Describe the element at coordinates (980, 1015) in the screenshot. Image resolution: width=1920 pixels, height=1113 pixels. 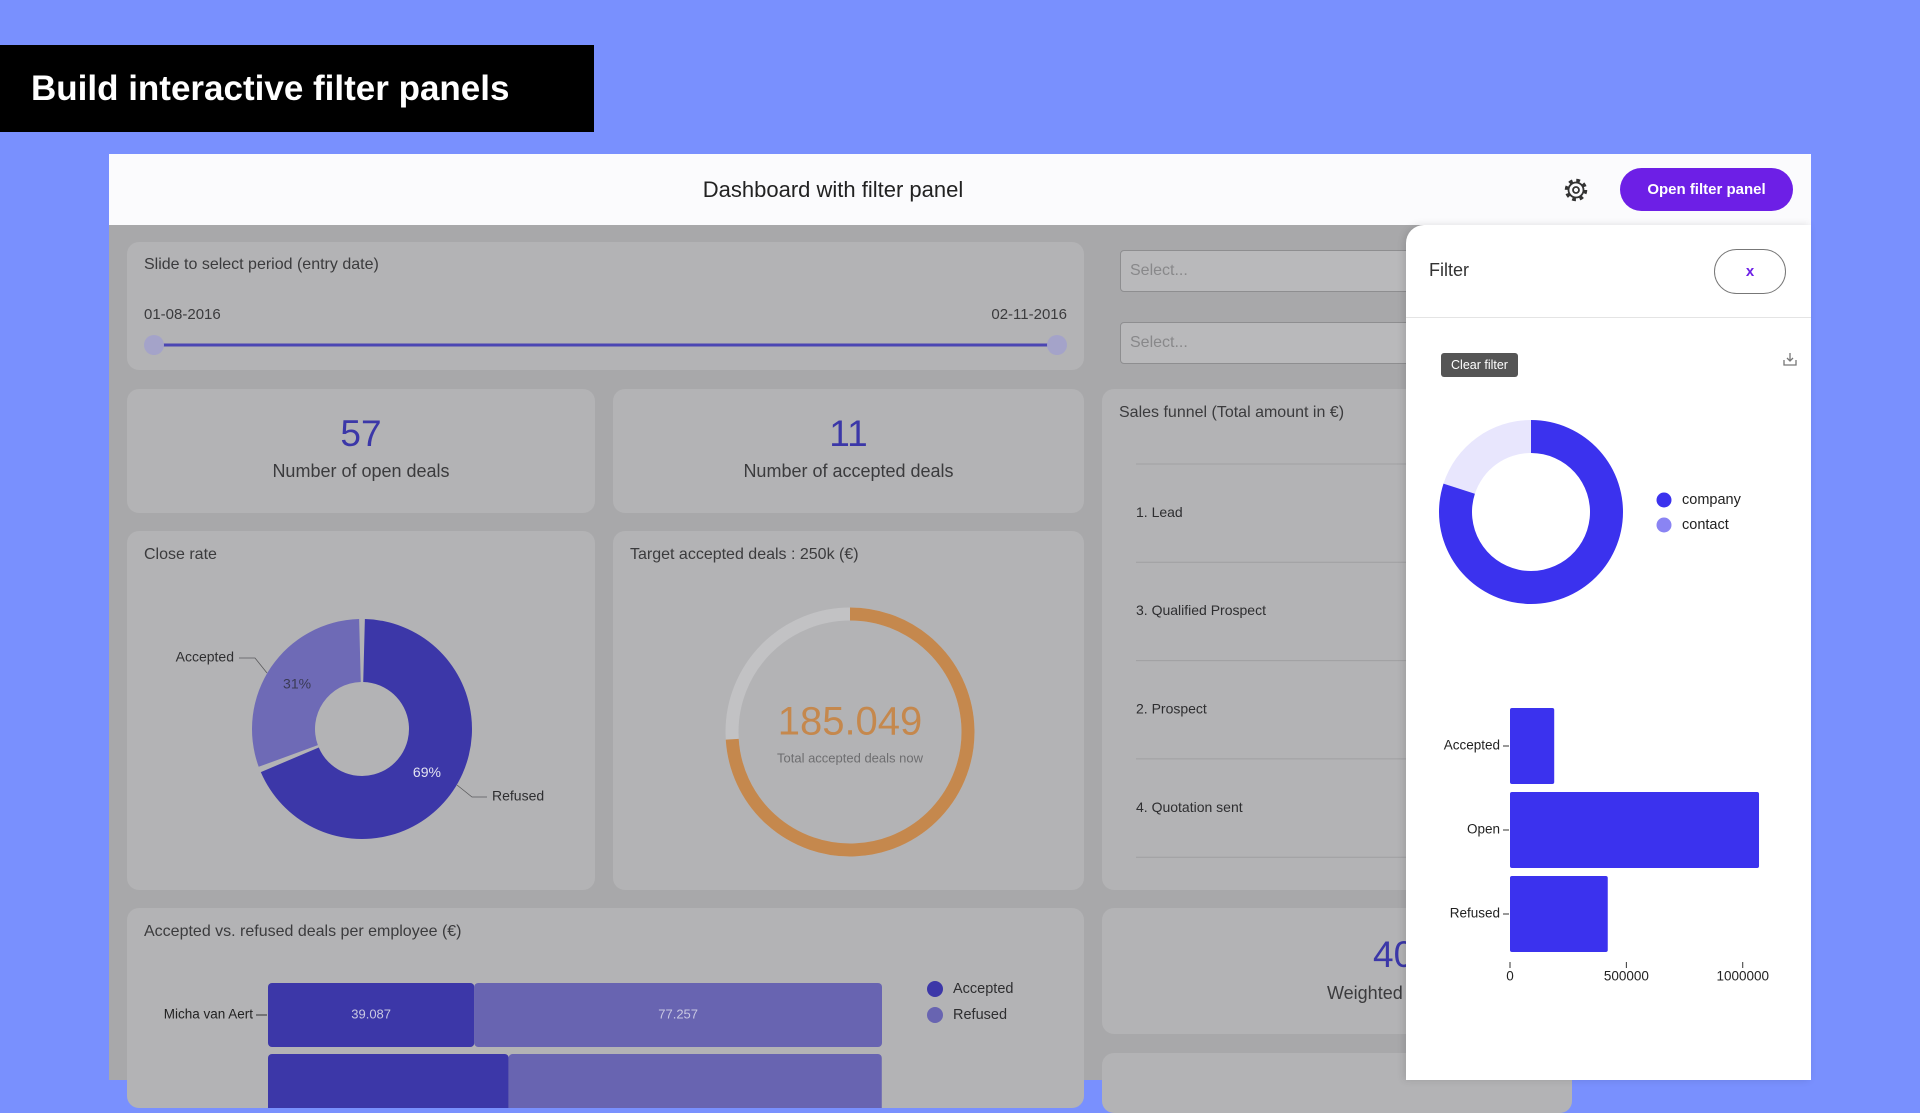
I see `legend-label: Refused` at that location.